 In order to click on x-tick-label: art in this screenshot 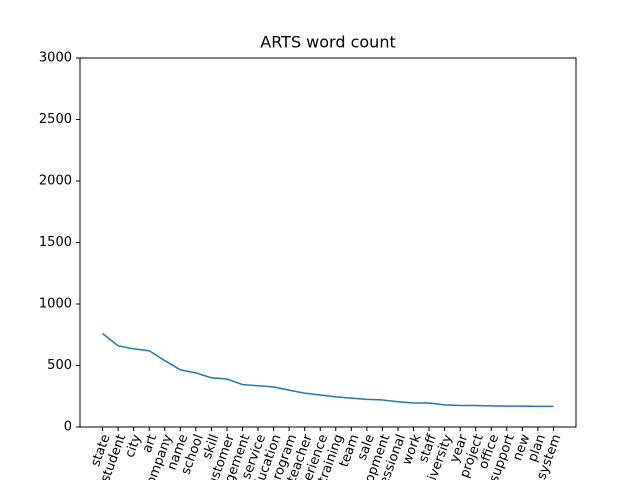, I will do `click(150, 443)`.